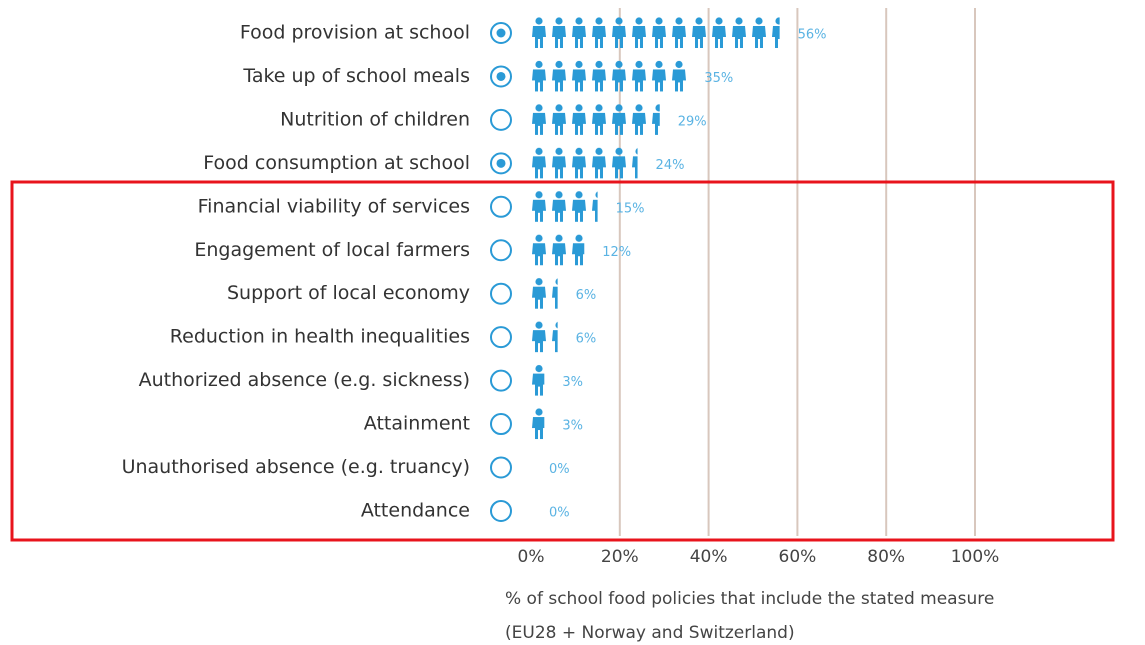 The height and width of the screenshot is (645, 1145). What do you see at coordinates (975, 557) in the screenshot?
I see `x-tick-label: 100%` at bounding box center [975, 557].